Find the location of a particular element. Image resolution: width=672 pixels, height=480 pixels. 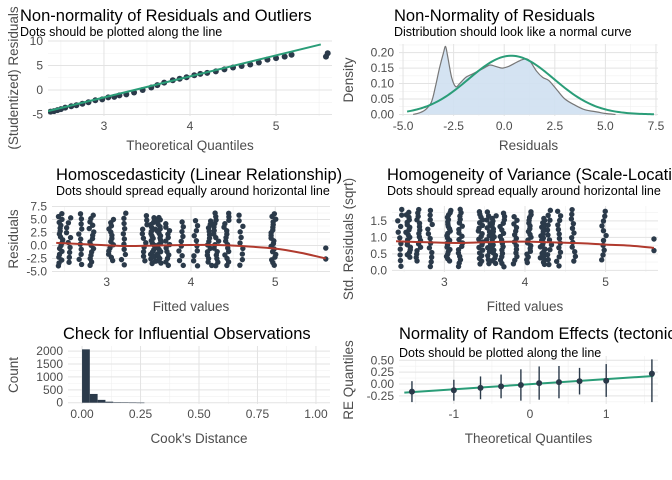

x-tick-label: 2.5 is located at coordinates (554, 126).